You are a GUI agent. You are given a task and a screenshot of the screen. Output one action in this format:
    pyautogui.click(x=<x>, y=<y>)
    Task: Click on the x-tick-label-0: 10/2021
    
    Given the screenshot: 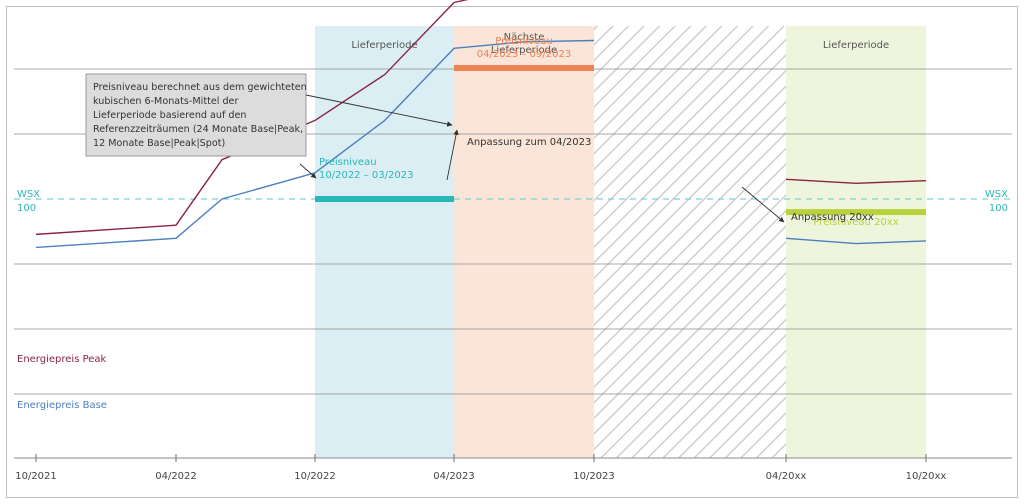 What is the action you would take?
    pyautogui.click(x=36, y=476)
    